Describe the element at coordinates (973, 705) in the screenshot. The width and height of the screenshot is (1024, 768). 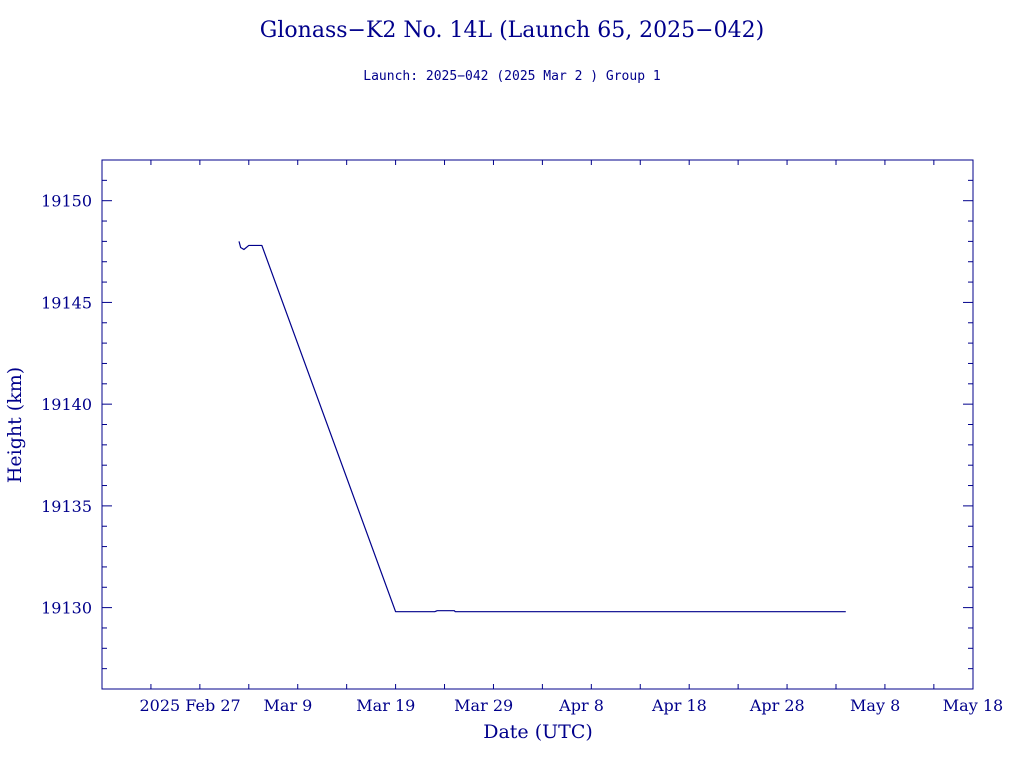
I see `x-tick-label: May 18` at that location.